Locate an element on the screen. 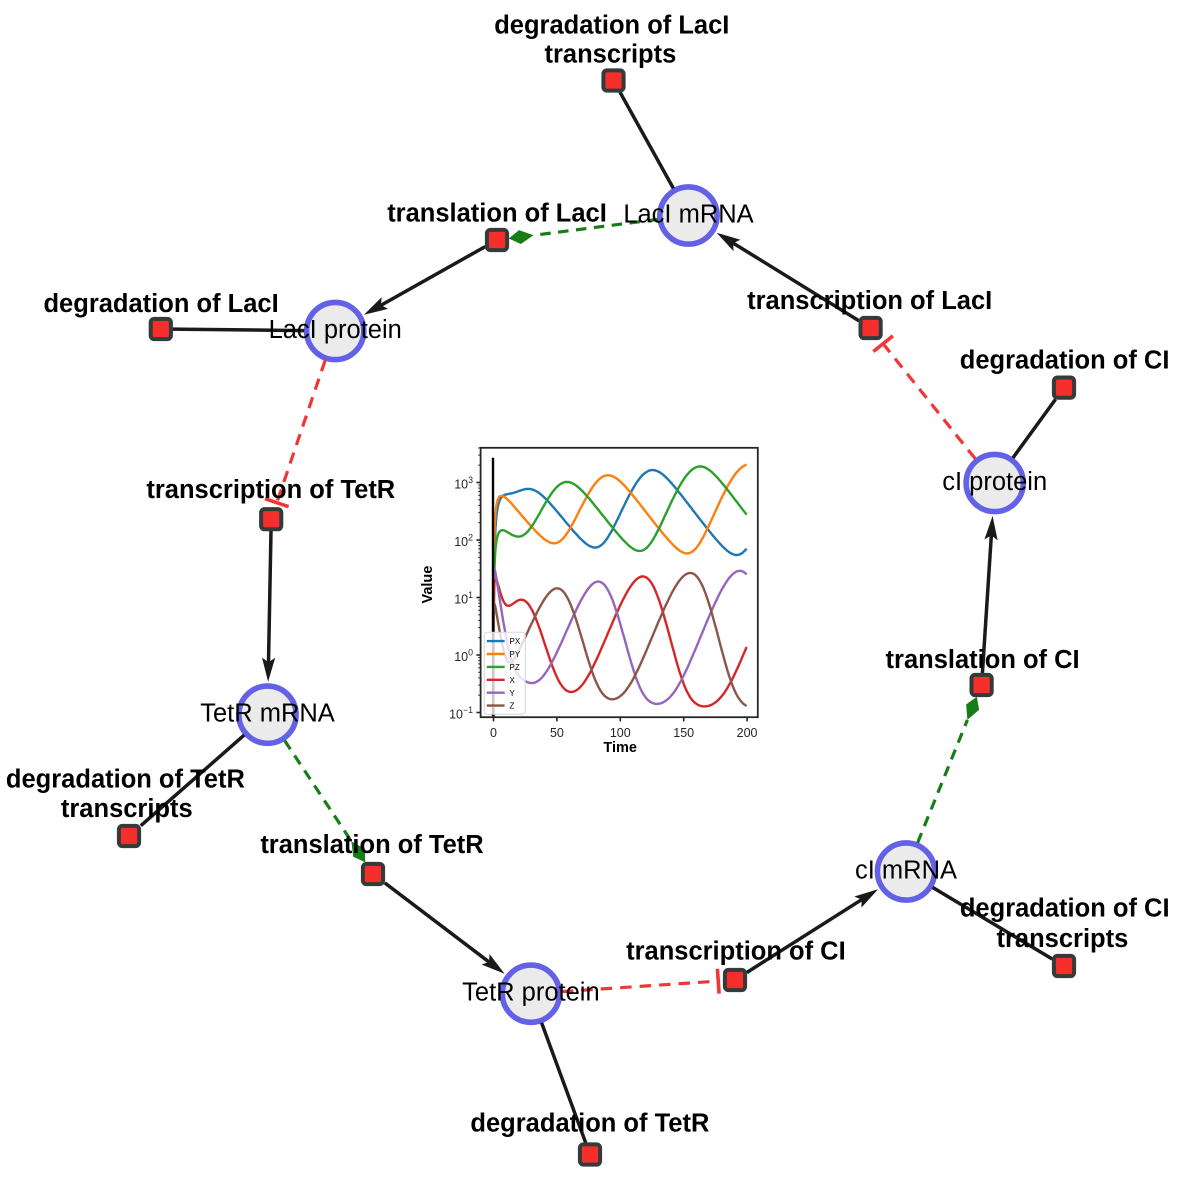 This screenshot has width=1189, height=1200. svg-text: 0 is located at coordinates (493, 733).